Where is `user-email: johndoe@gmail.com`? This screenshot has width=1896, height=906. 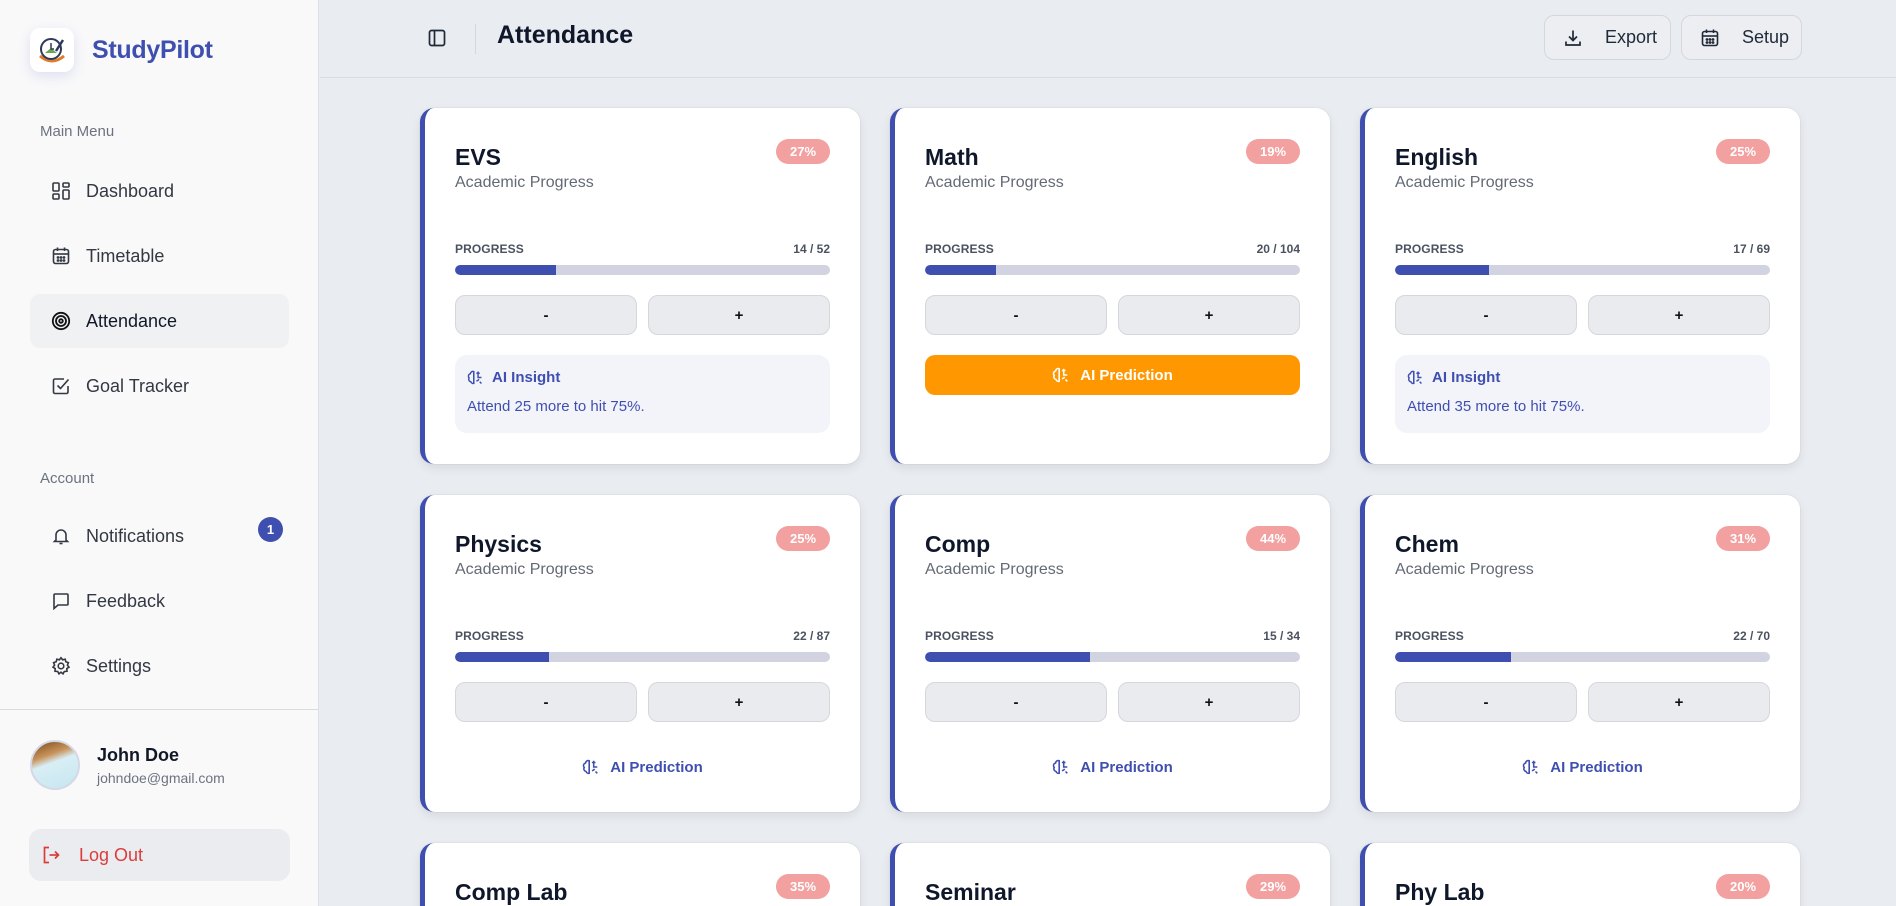 user-email: johndoe@gmail.com is located at coordinates (161, 777).